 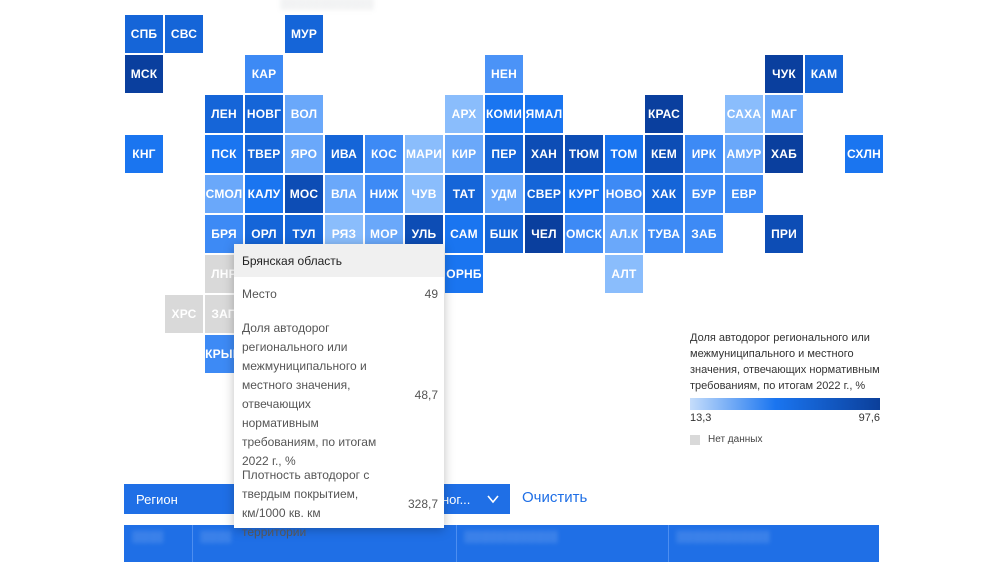 I want to click on region-tile: КИР, so click(x=464, y=154).